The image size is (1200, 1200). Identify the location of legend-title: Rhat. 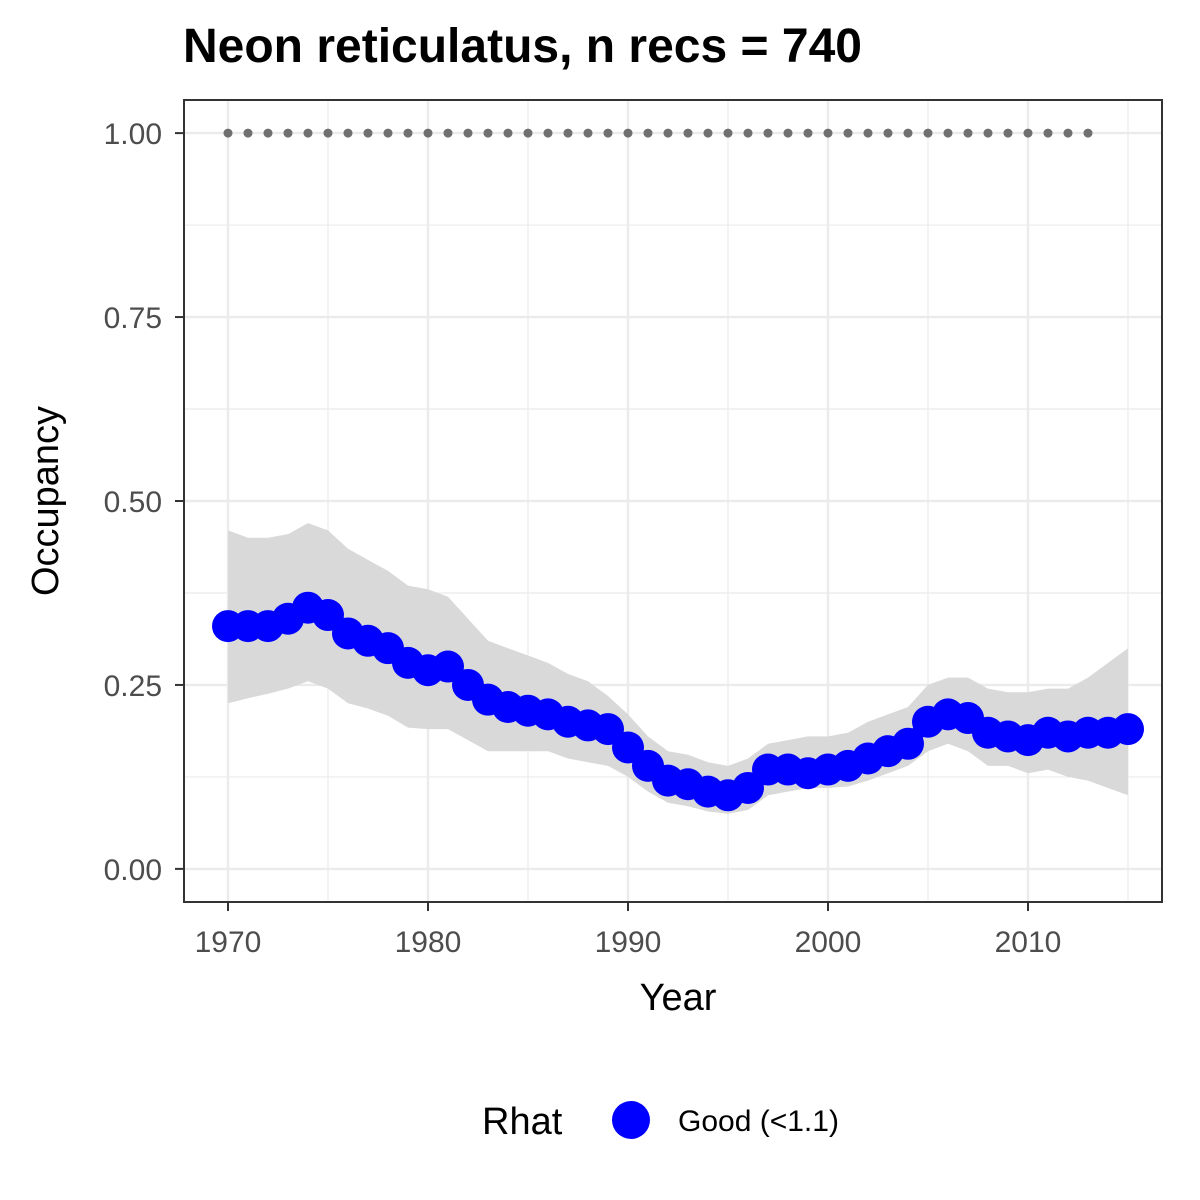
(522, 1122).